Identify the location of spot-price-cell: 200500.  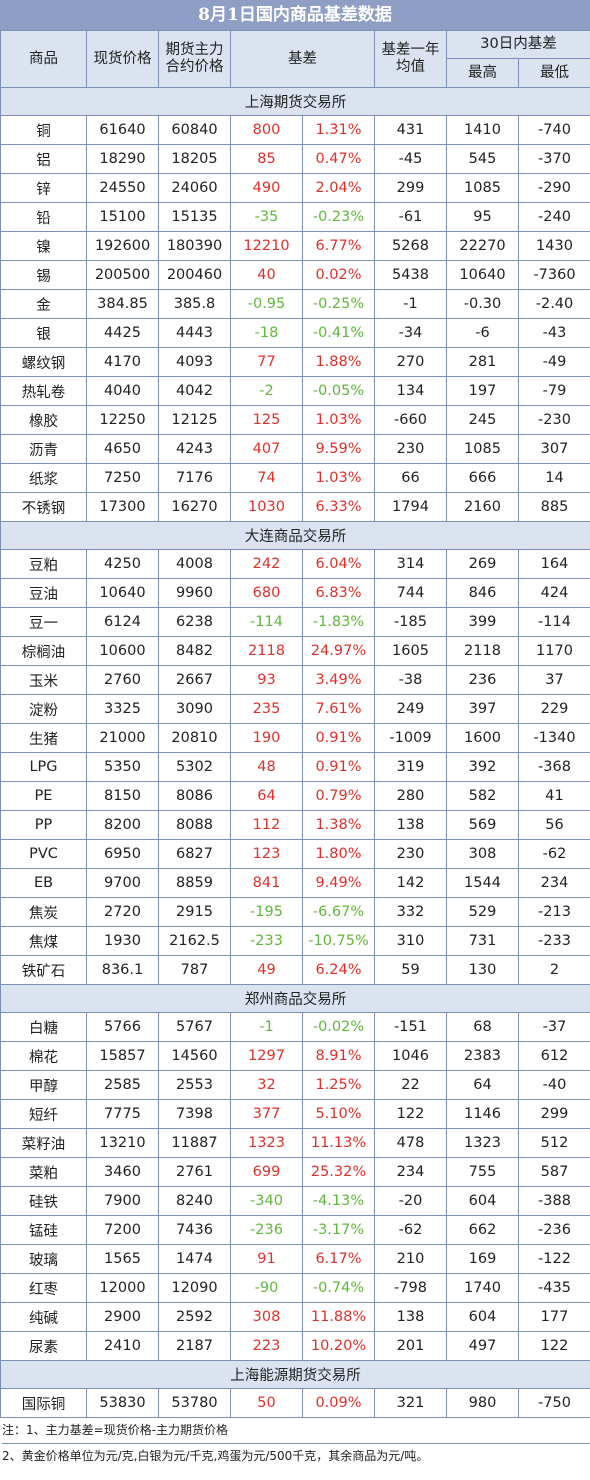
(122, 275).